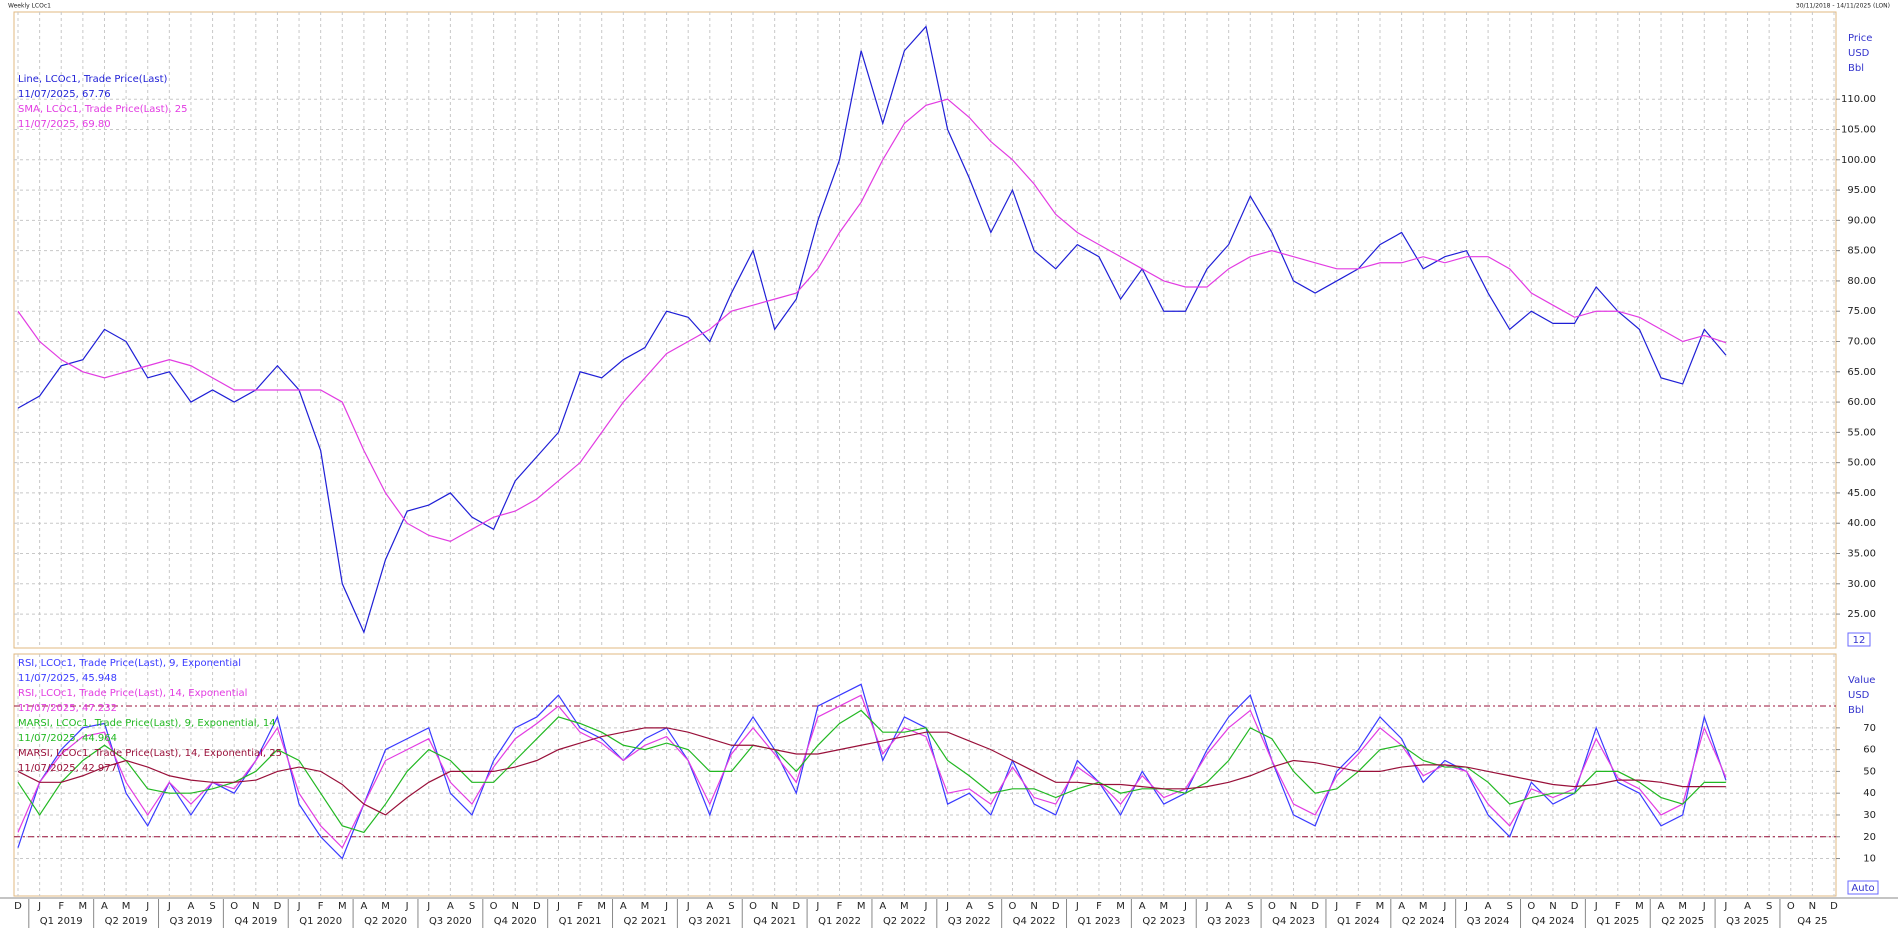 The height and width of the screenshot is (932, 1898). I want to click on scale-box-label: 12, so click(1859, 640).